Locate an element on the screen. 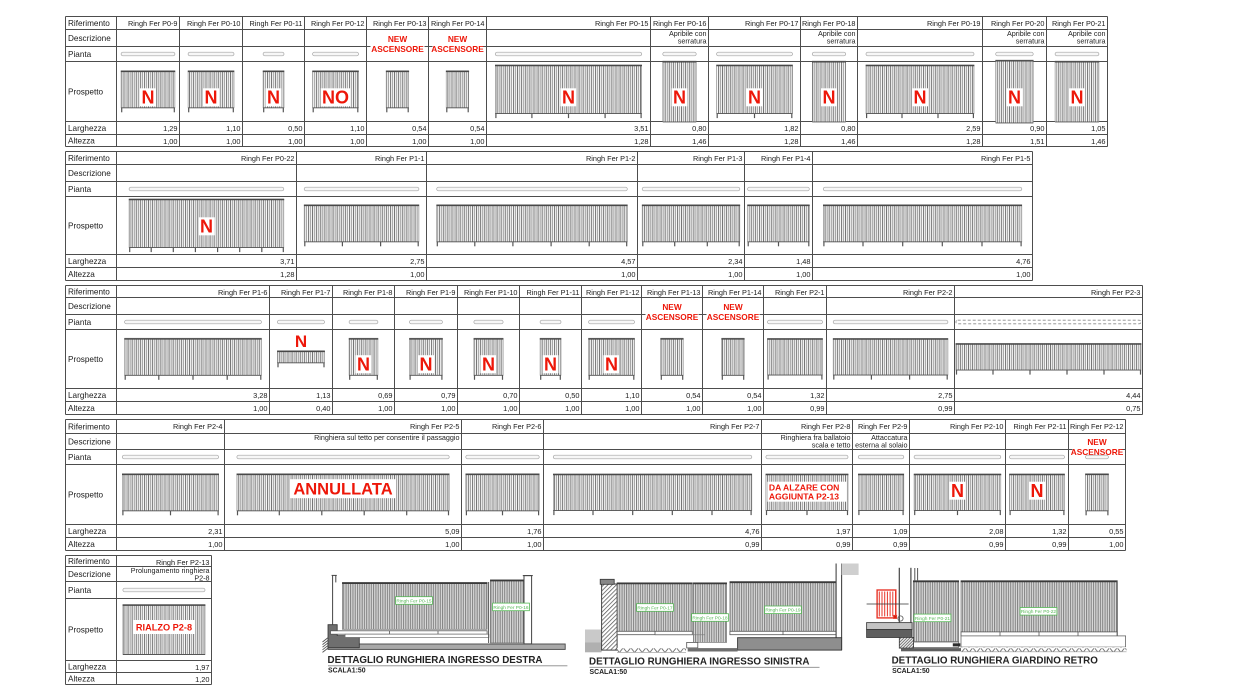 Image resolution: width=1244 pixels, height=700 pixels. svg-text: 1,32 is located at coordinates (817, 395).